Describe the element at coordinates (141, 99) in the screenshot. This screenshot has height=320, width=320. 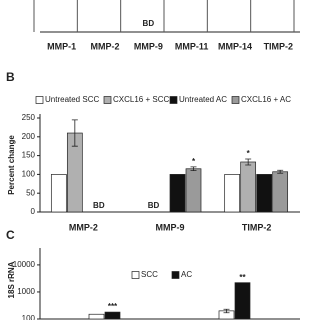
I see `legend-label: CXCL16 + SCC` at that location.